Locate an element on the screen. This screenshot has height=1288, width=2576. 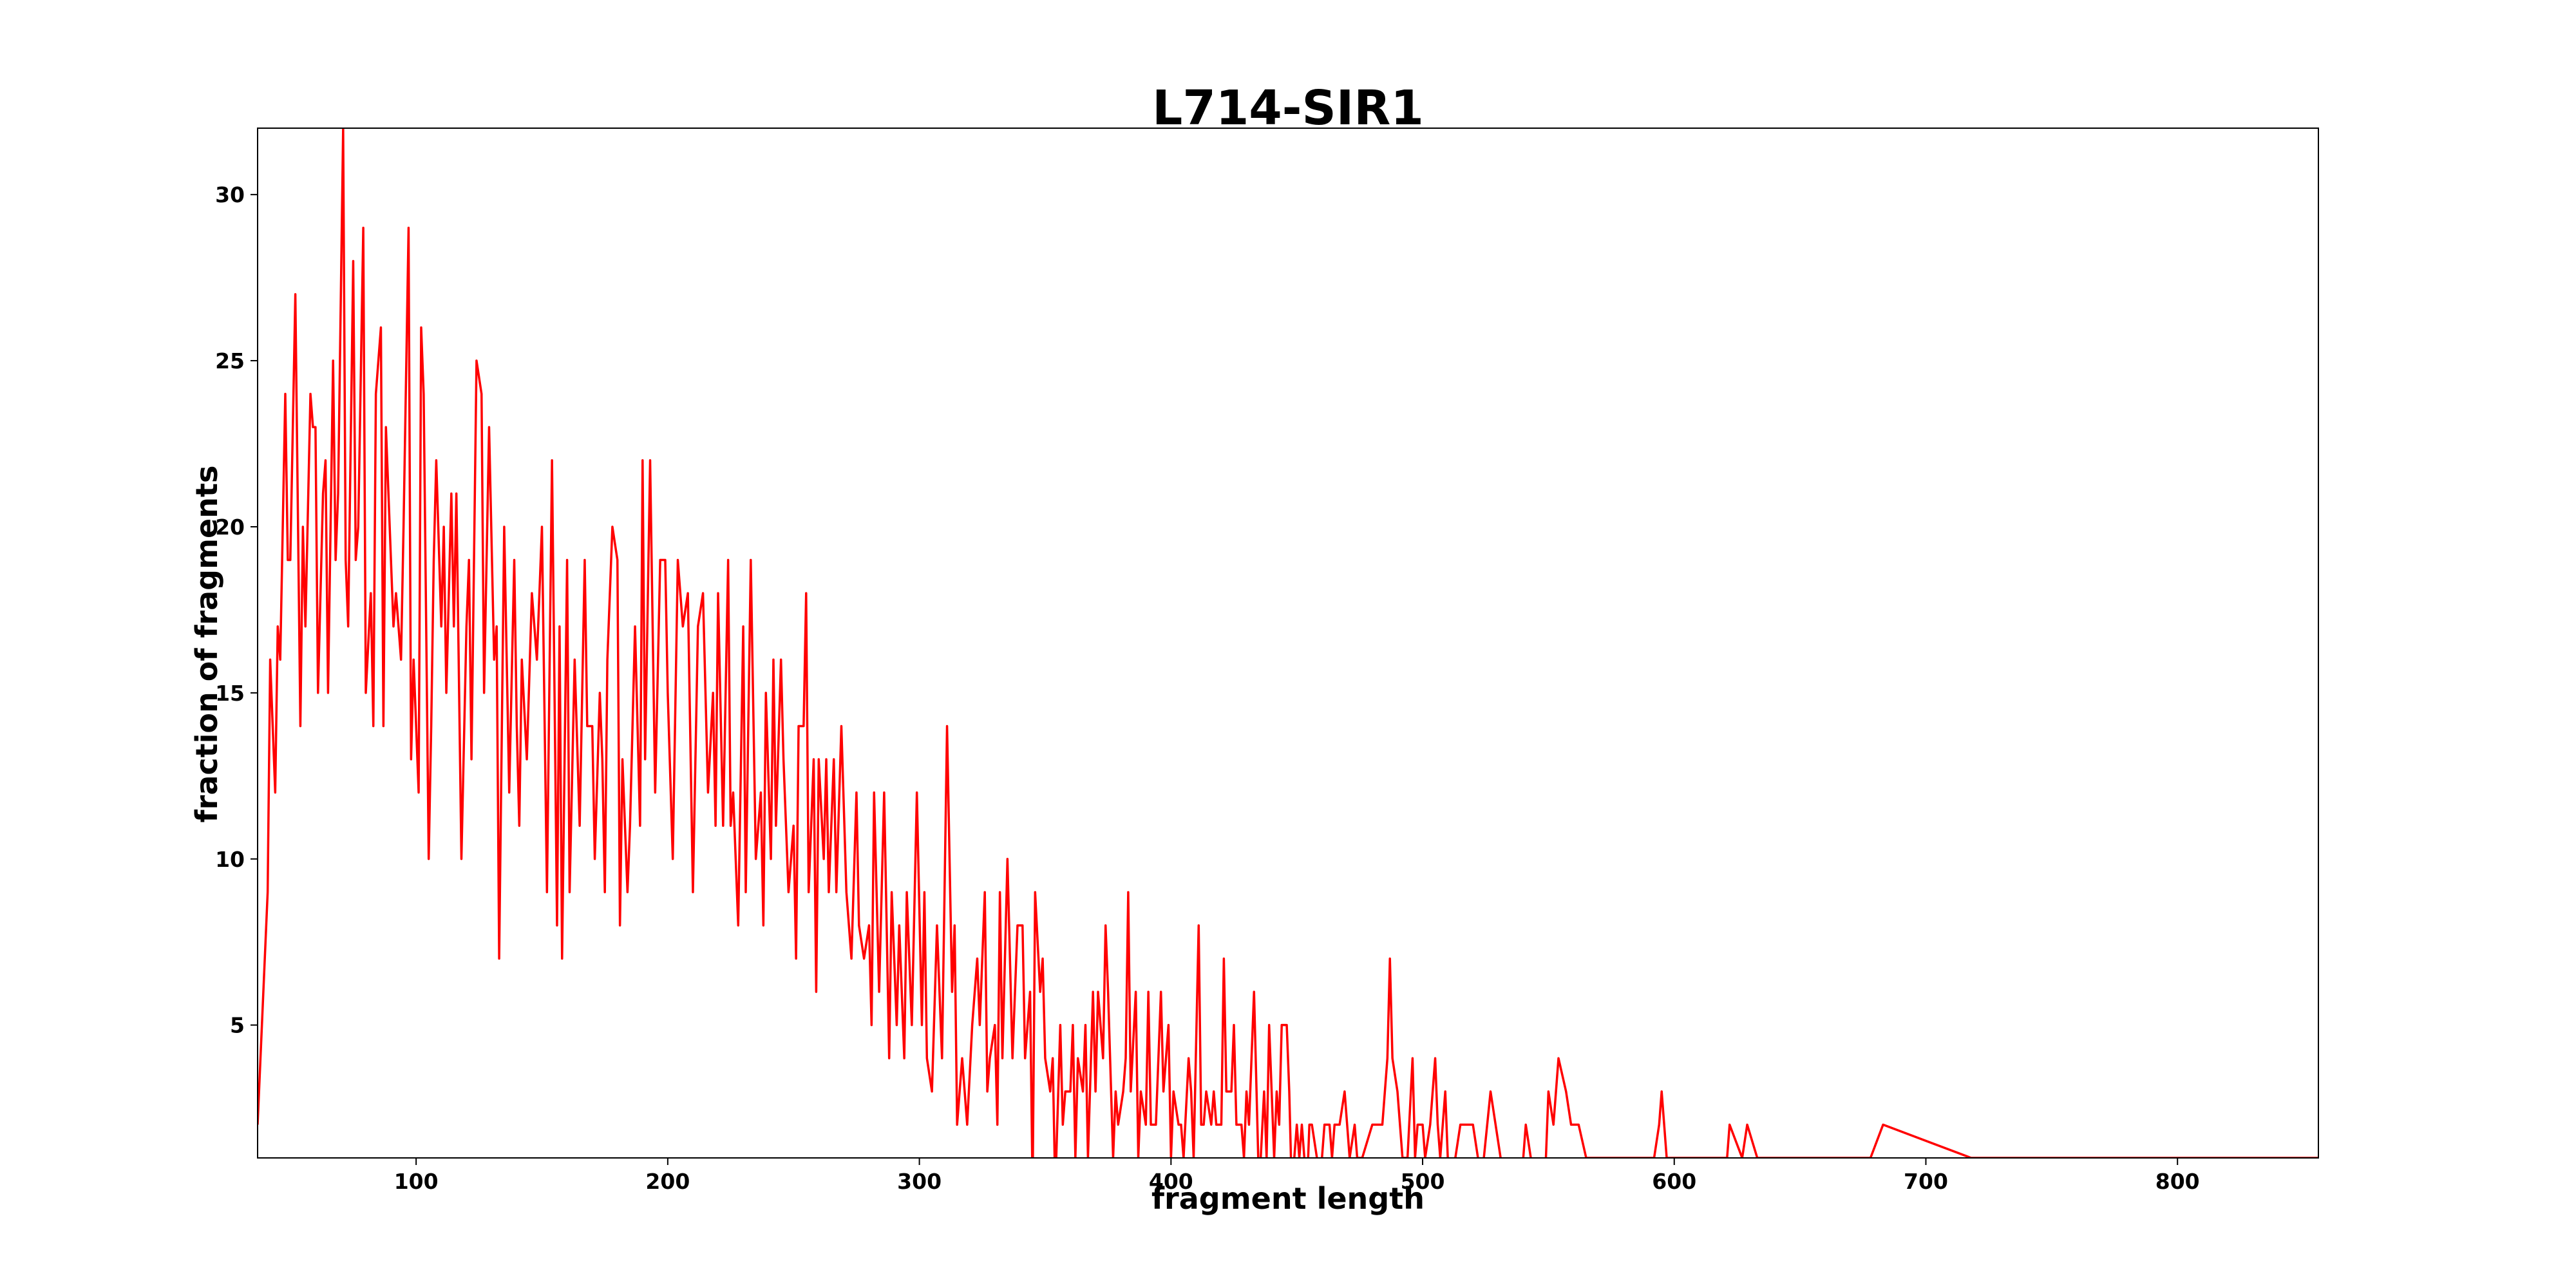
chart-title: L714-SIR1 is located at coordinates (1288, 108).